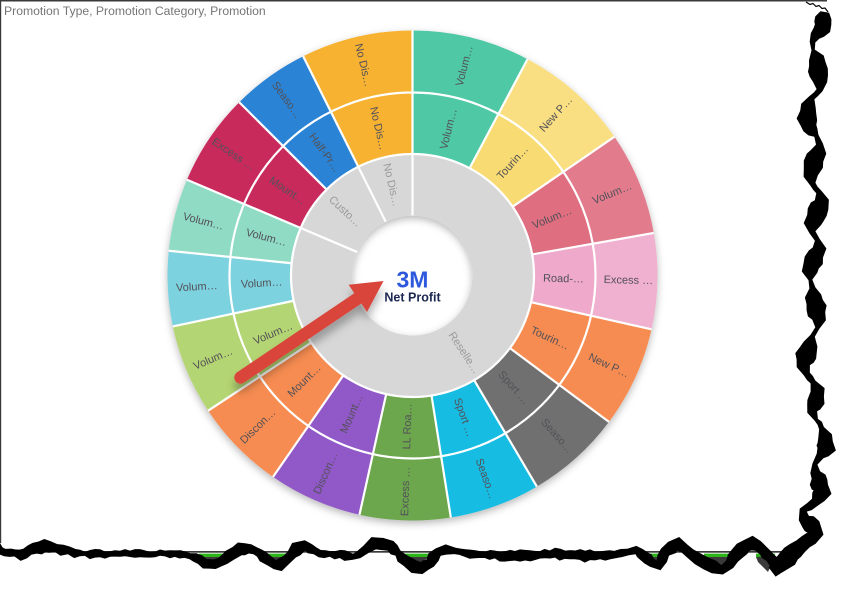  Describe the element at coordinates (413, 280) in the screenshot. I see `svg-text: 3M` at that location.